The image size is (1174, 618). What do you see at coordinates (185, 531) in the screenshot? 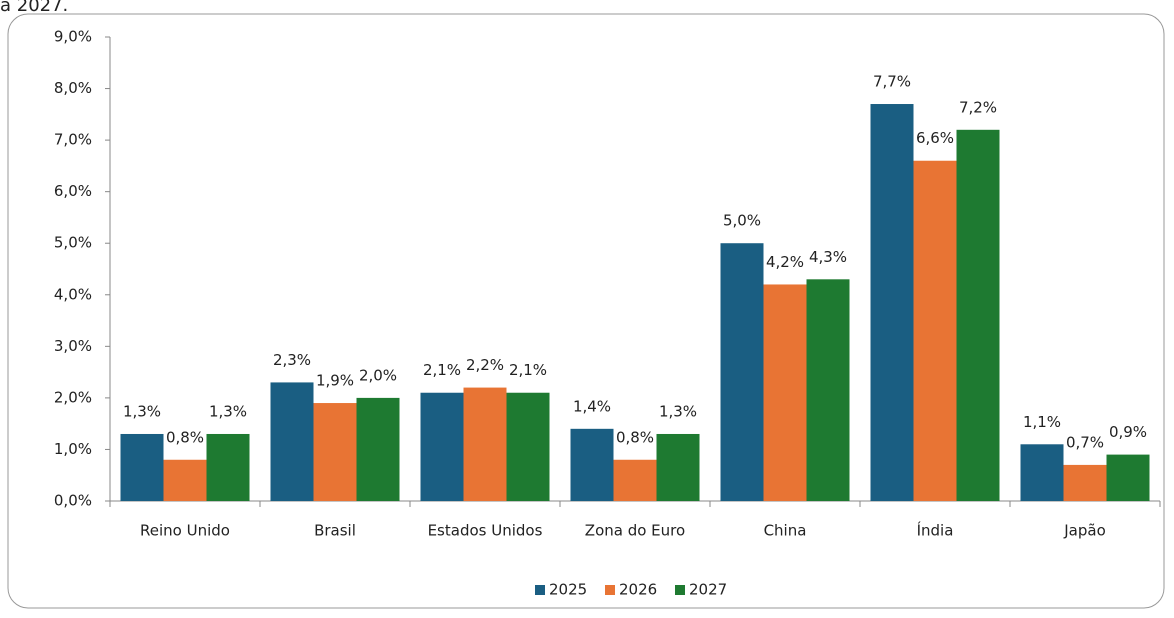
I see `x-tick-label: Reino Unido` at bounding box center [185, 531].